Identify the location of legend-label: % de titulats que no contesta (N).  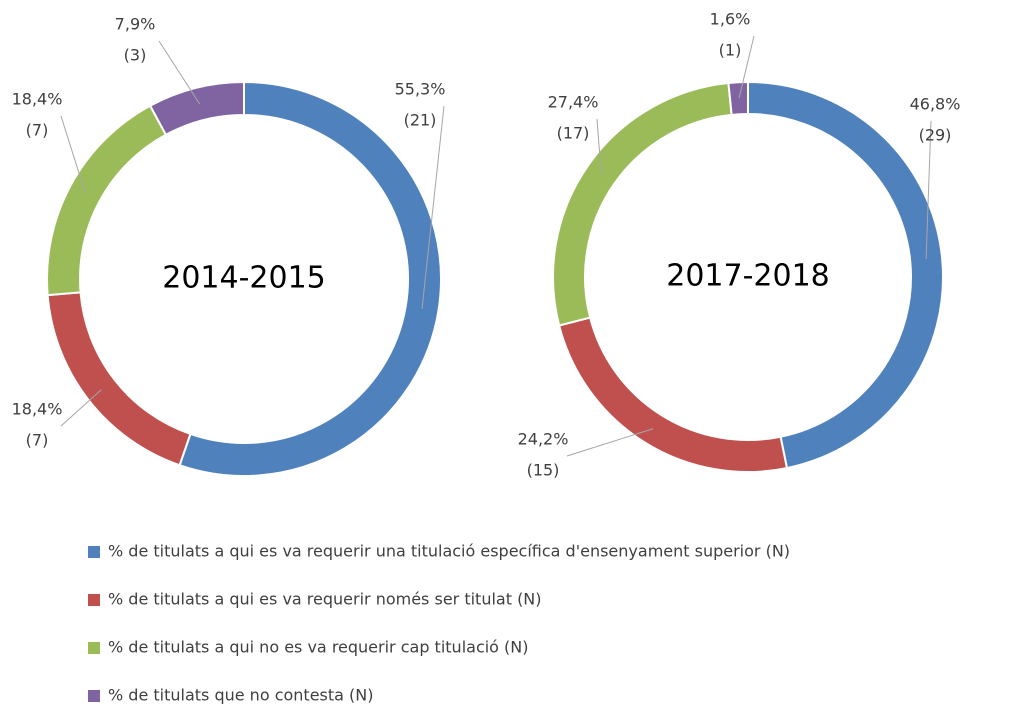
(241, 695).